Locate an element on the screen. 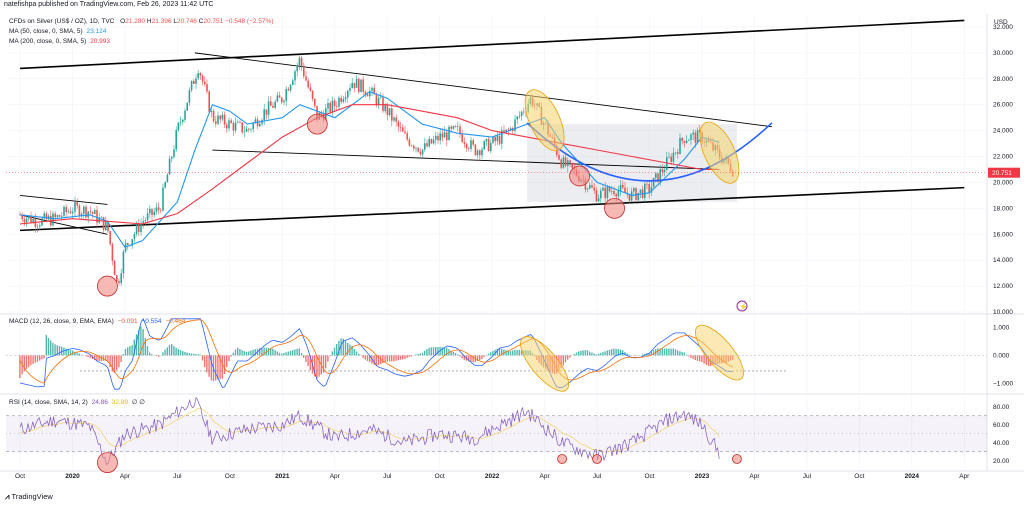 This screenshot has height=506, width=1024. price-axis-tick: 32.000 is located at coordinates (1003, 27).